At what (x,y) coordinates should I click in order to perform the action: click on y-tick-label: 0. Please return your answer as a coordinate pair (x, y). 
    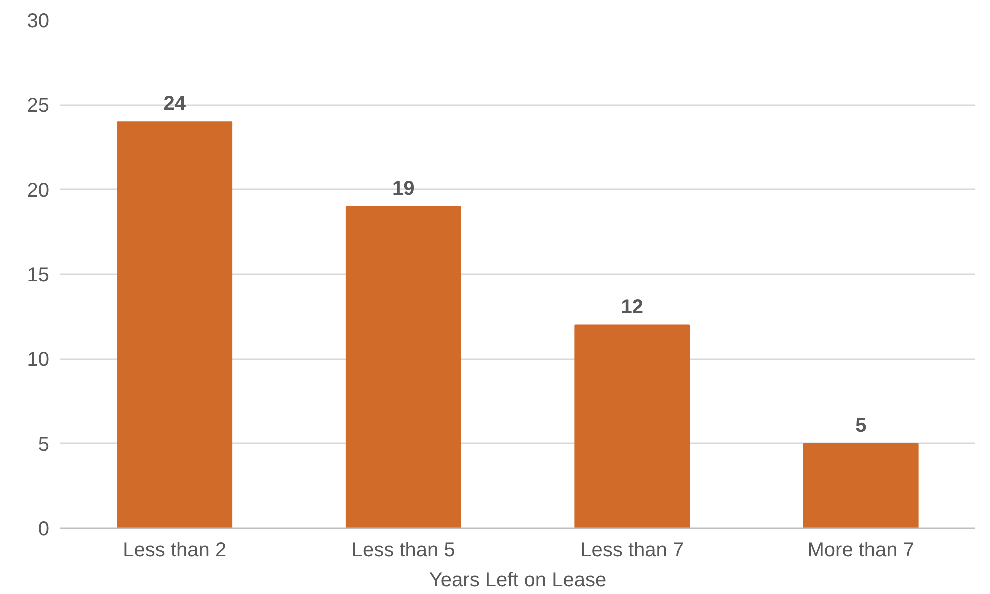
    Looking at the image, I should click on (44, 529).